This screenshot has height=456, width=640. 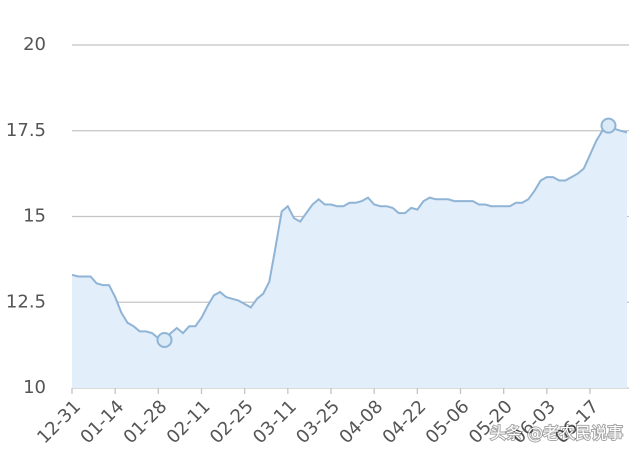 I want to click on x-tick-label: 03-11, so click(x=275, y=422).